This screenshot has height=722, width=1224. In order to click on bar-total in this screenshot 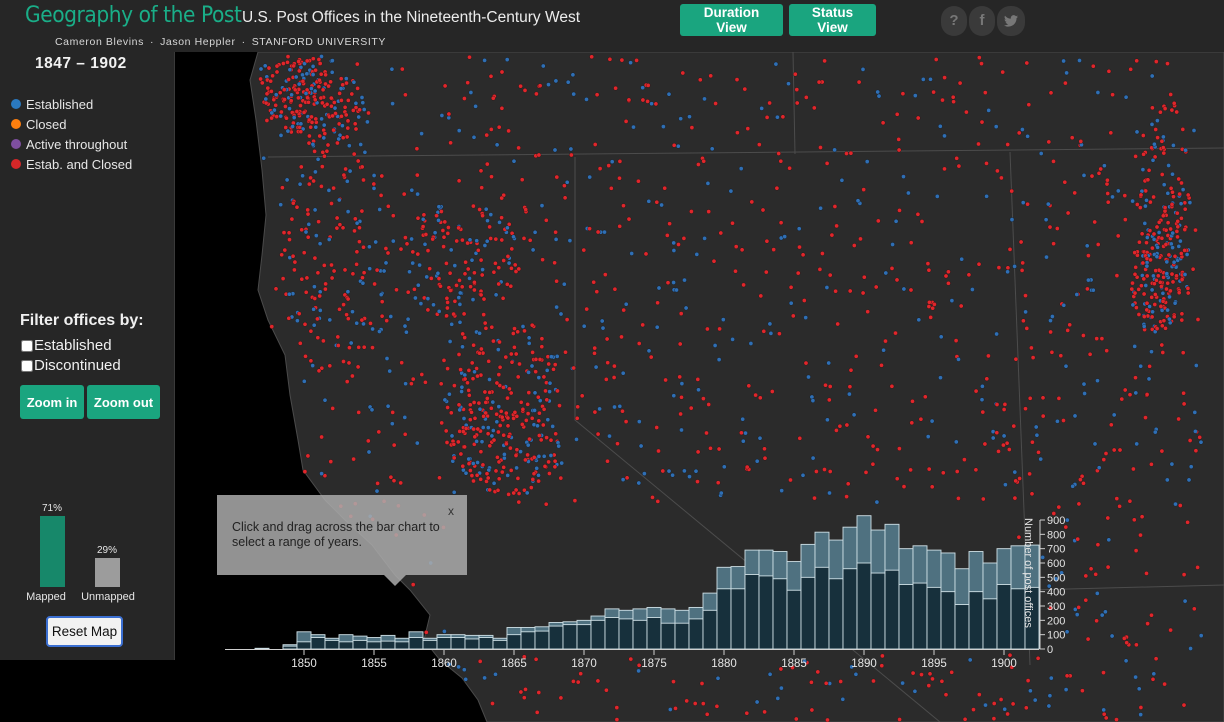, I will do `click(262, 648)`.